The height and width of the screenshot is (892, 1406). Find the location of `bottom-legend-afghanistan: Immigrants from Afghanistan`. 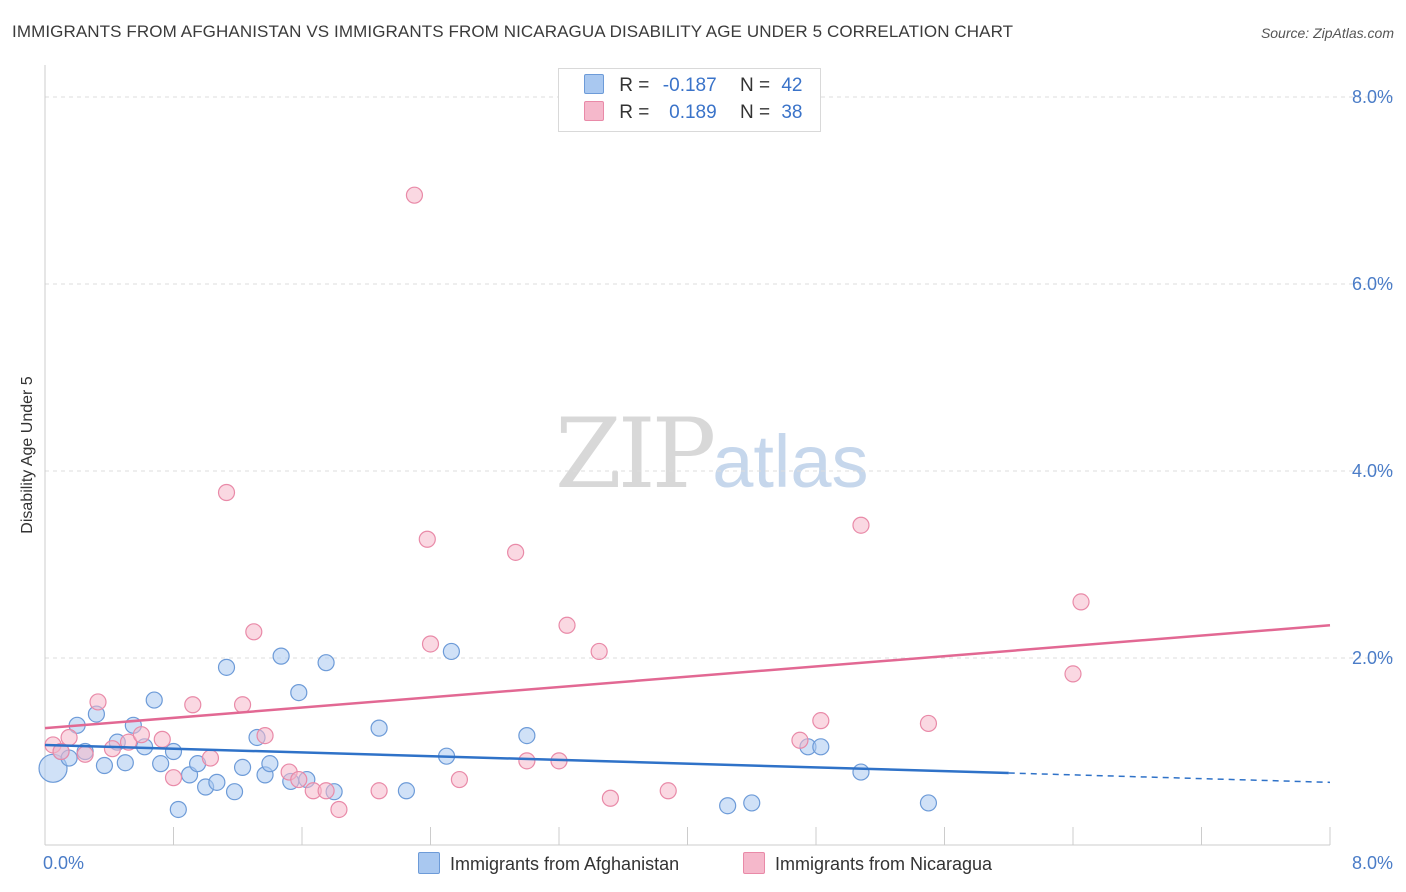

bottom-legend-afghanistan: Immigrants from Afghanistan is located at coordinates (548, 863).